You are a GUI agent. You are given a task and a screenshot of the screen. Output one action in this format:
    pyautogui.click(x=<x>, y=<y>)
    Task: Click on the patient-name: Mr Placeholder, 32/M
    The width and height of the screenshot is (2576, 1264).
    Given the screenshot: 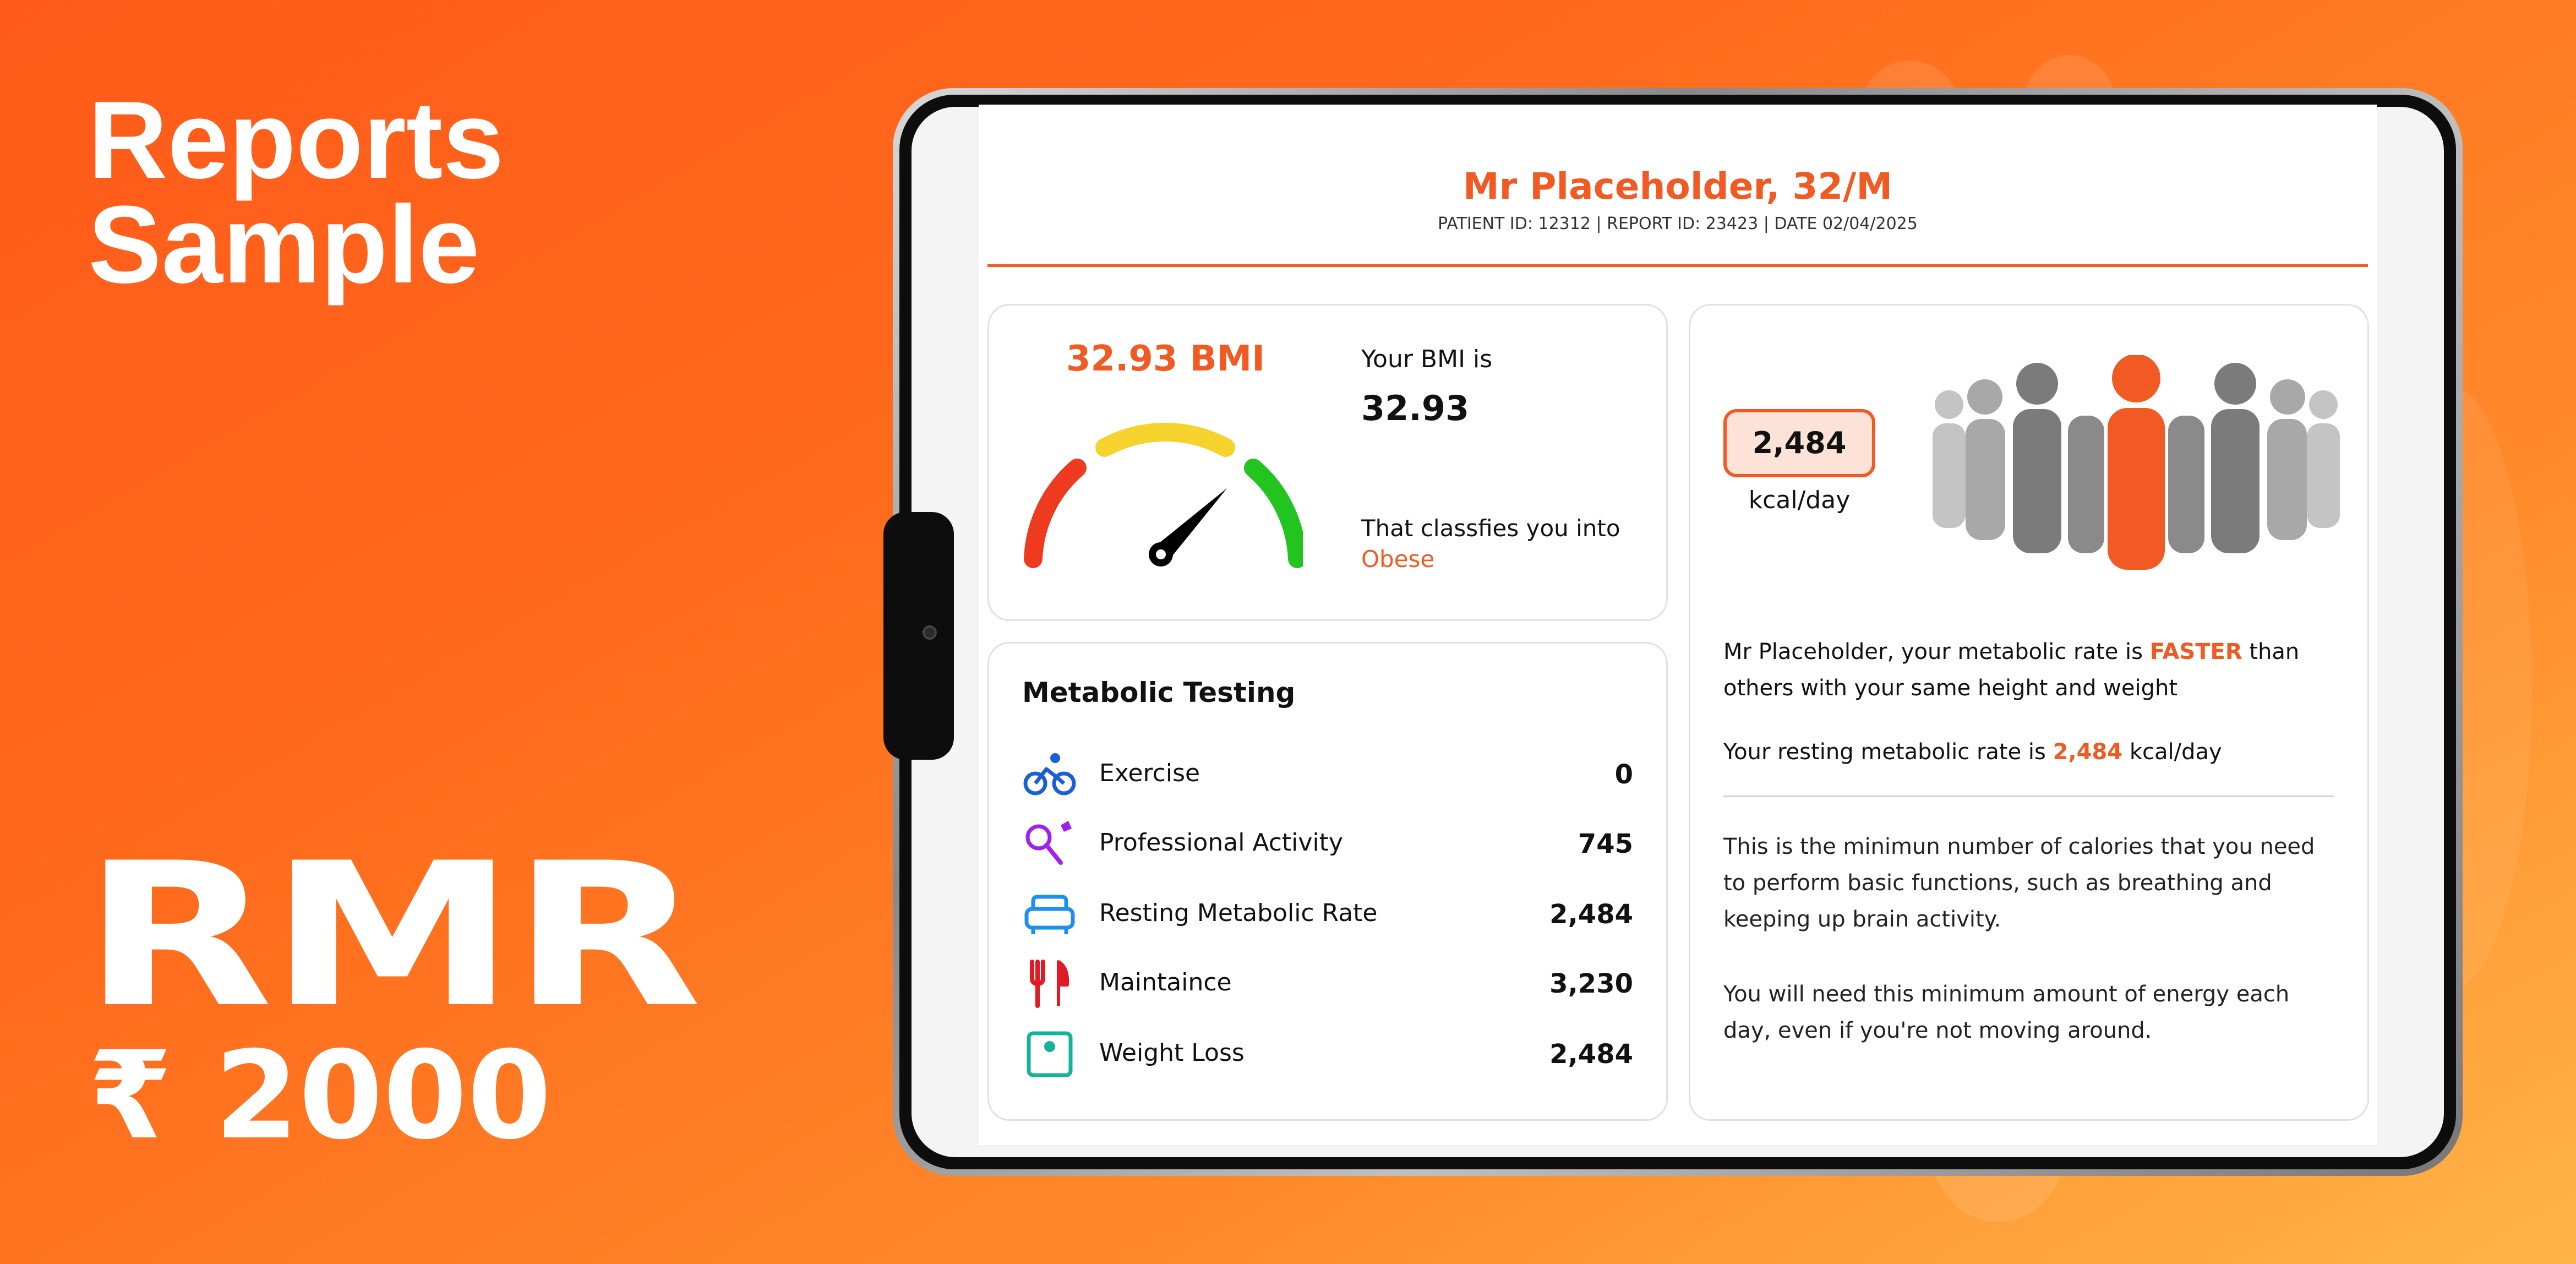 What is the action you would take?
    pyautogui.click(x=1678, y=186)
    